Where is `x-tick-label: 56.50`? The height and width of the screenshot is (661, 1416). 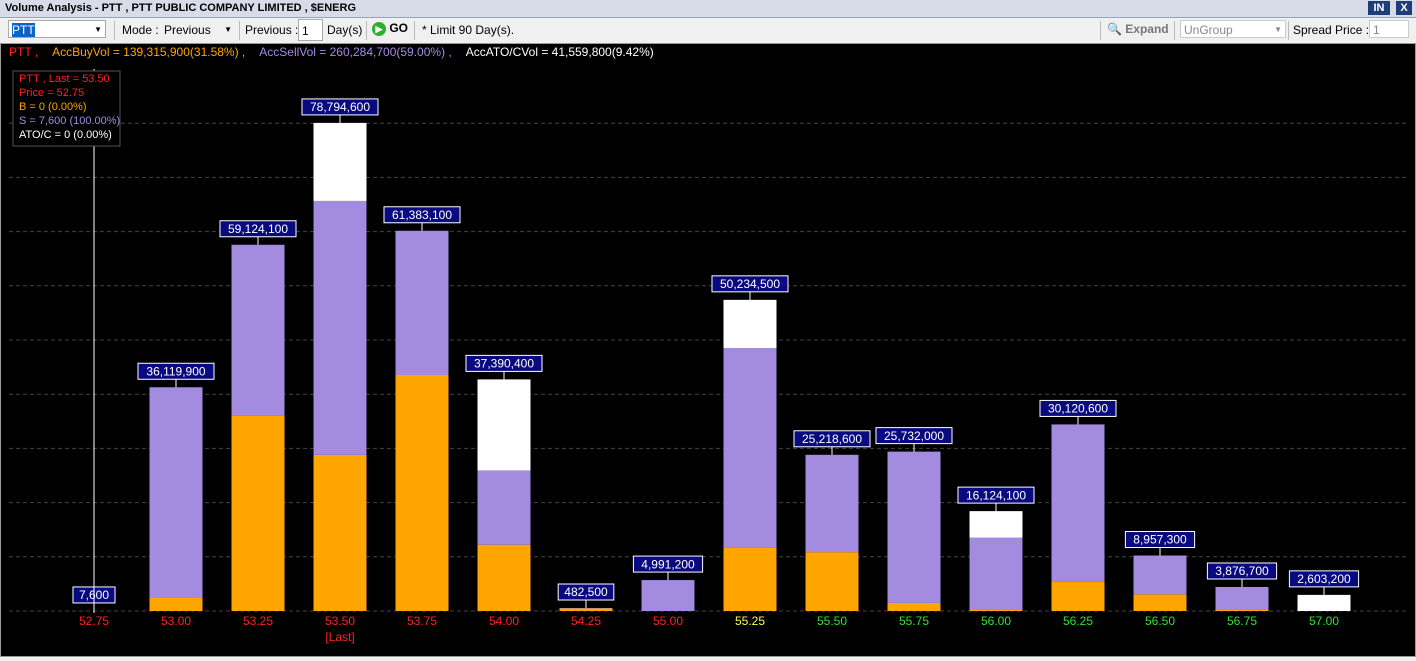
x-tick-label: 56.50 is located at coordinates (1160, 621).